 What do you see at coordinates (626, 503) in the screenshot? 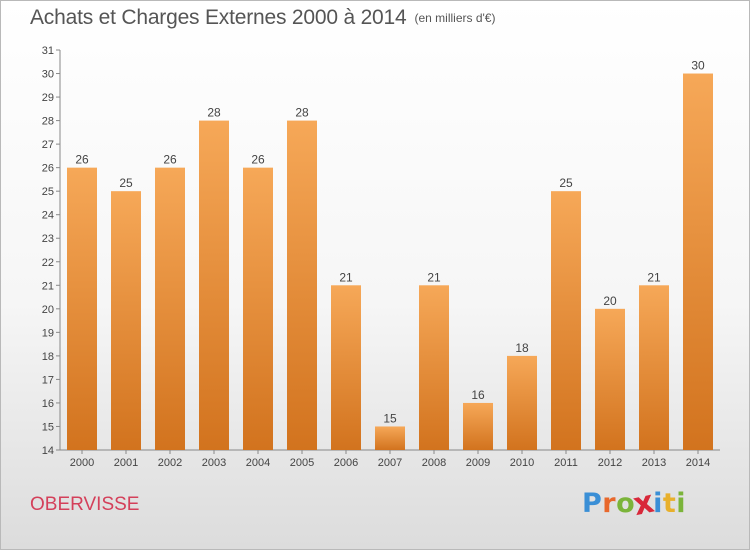
I see `logo-letter: o` at bounding box center [626, 503].